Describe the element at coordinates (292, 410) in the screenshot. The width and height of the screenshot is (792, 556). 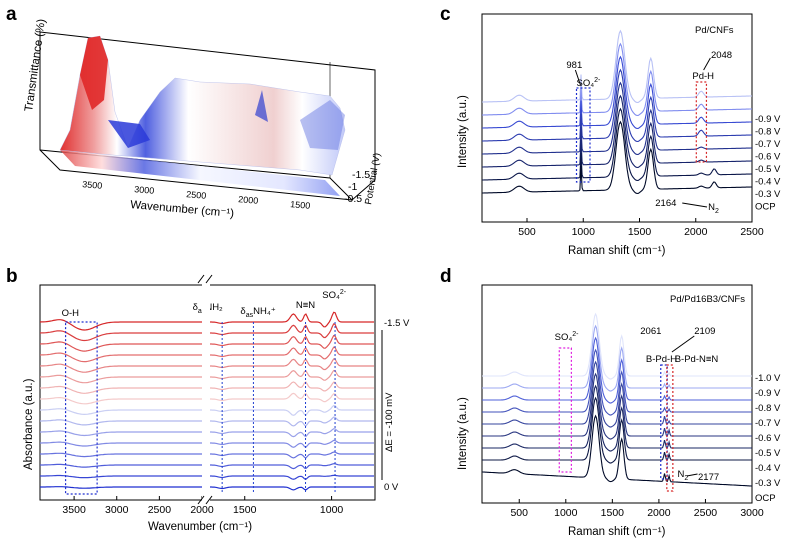
I see `panel-b-series-8-right` at that location.